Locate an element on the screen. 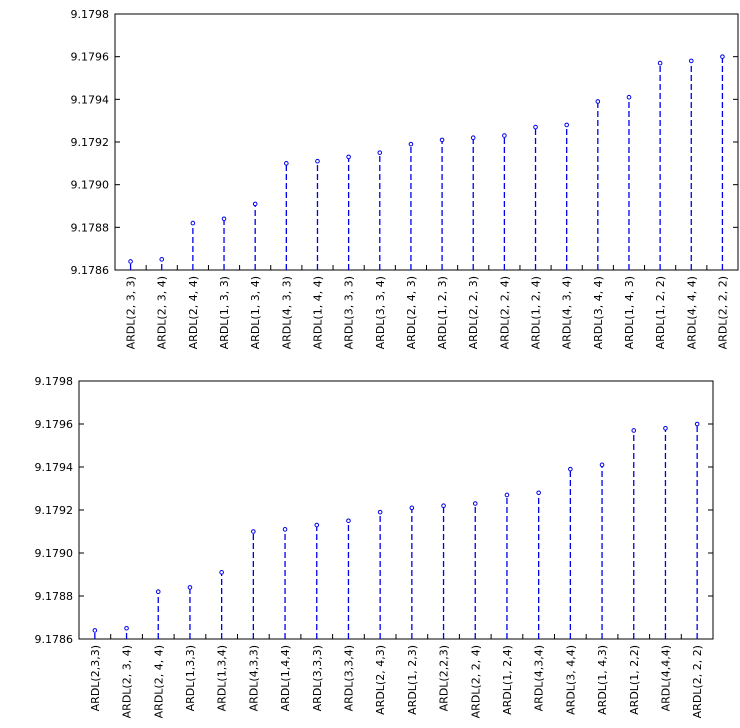 Image resolution: width=740 pixels, height=728 pixels. category-label-17: ARDL(1, 4,3) is located at coordinates (602, 680).